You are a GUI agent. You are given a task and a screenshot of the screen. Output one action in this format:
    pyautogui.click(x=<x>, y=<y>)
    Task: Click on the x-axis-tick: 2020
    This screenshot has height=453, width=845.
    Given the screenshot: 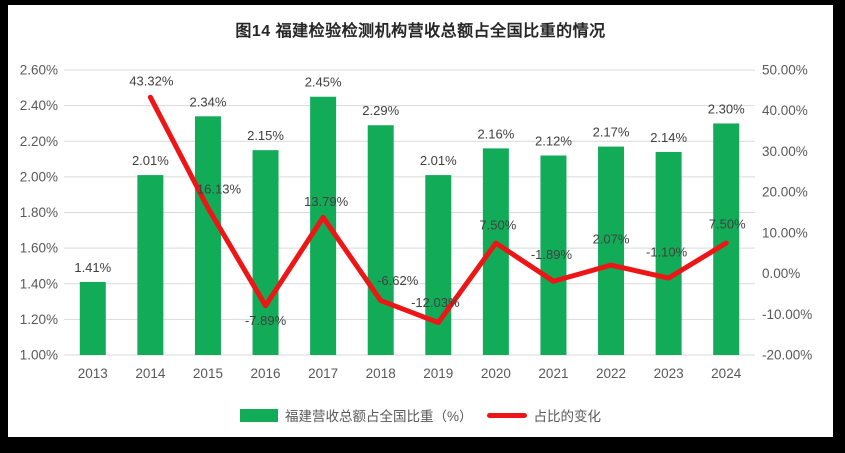 What is the action you would take?
    pyautogui.click(x=496, y=373)
    